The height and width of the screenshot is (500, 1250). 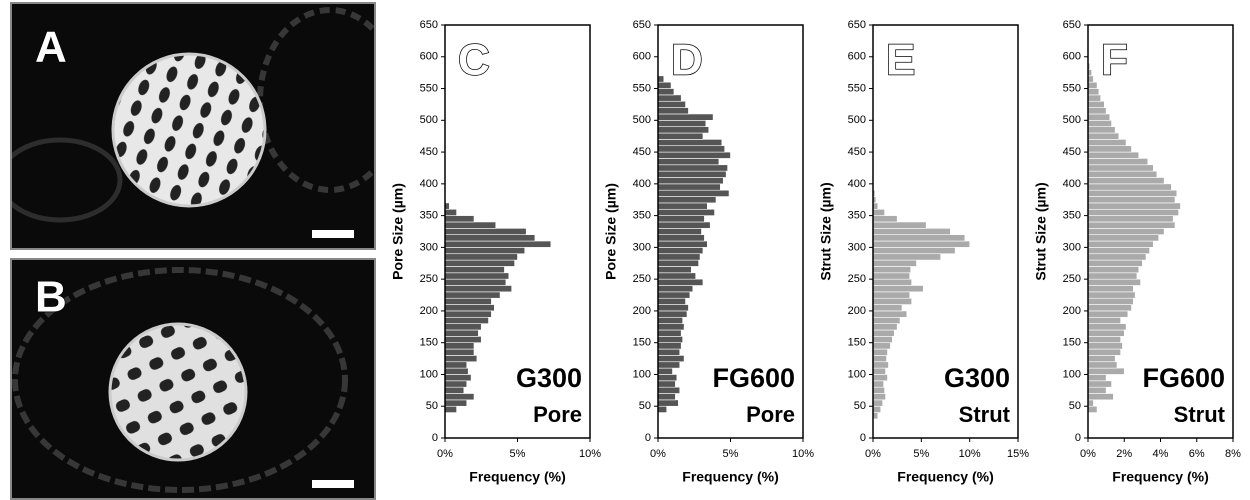 I want to click on y-tick-label: 450, so click(x=429, y=152).